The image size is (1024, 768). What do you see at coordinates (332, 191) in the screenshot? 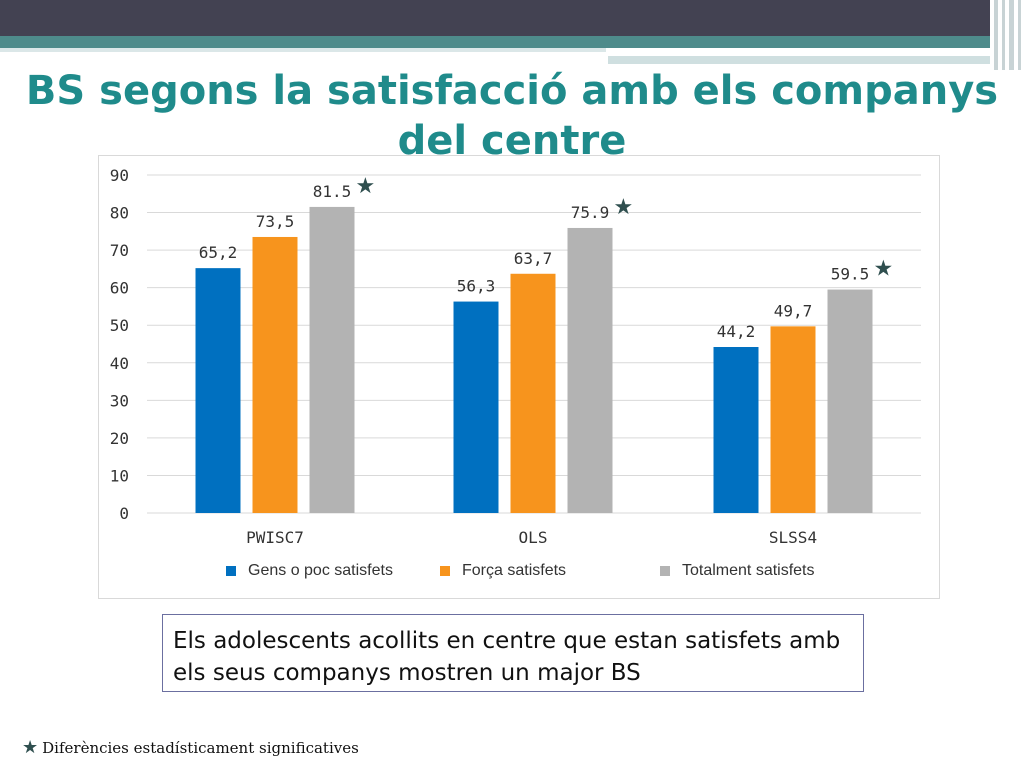
I see `data-label: 81.5` at bounding box center [332, 191].